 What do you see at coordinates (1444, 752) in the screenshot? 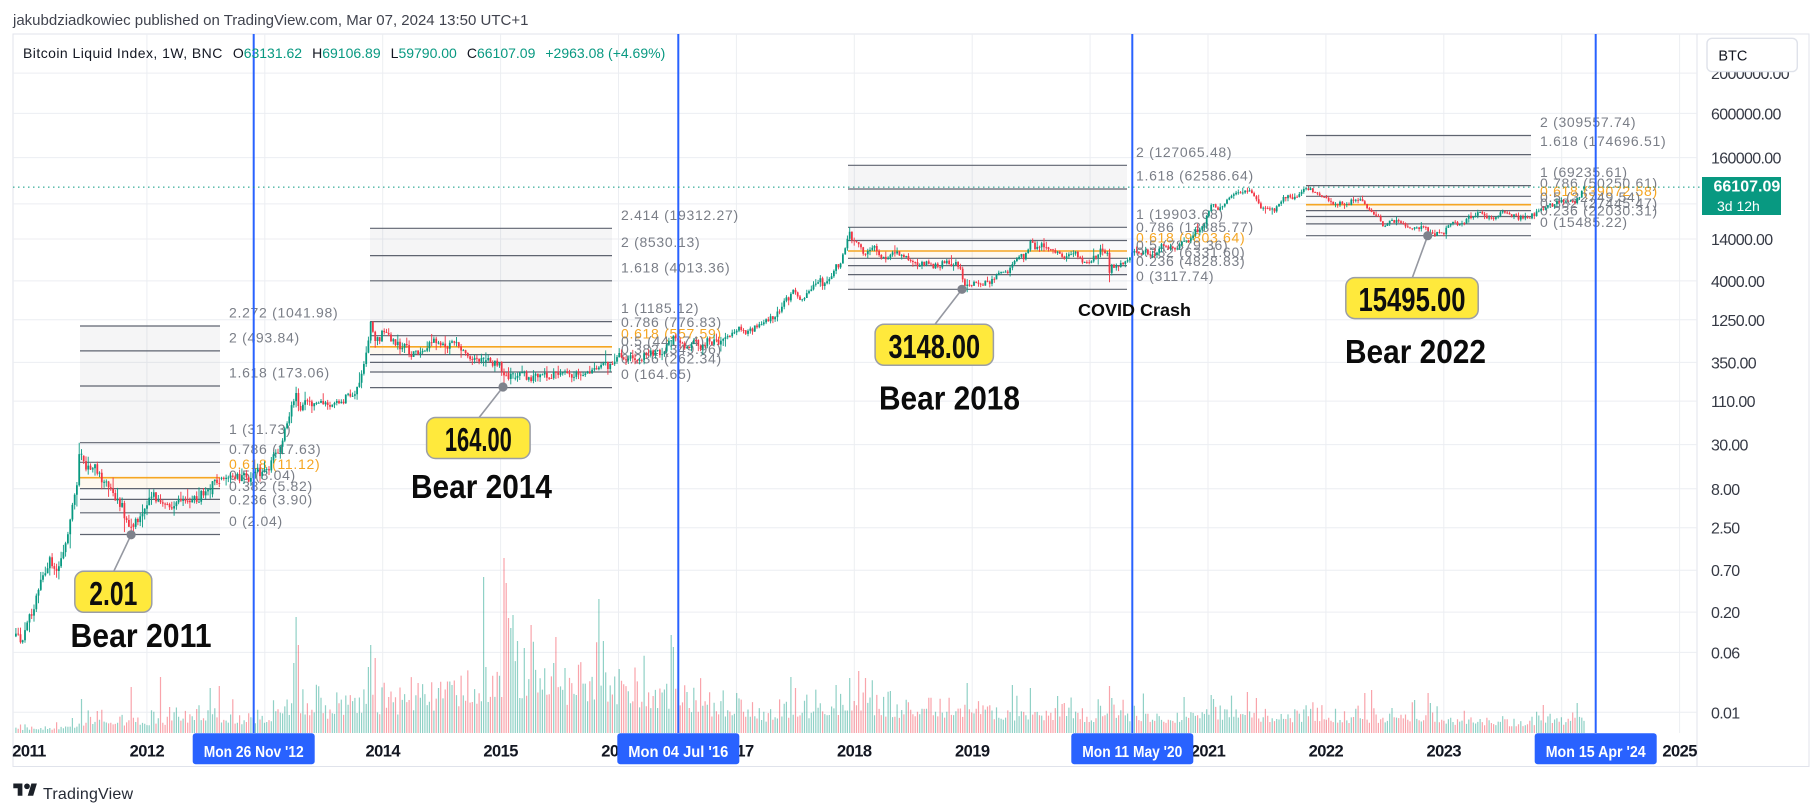
I see `svg-text: 2023` at bounding box center [1444, 752].